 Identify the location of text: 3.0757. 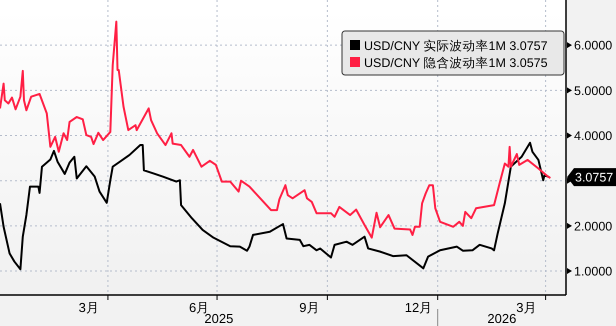
(594, 177).